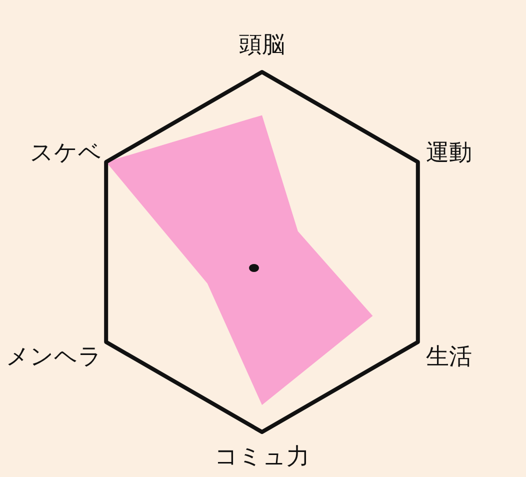 Image resolution: width=526 pixels, height=477 pixels. I want to click on spoke-label: 運動, so click(449, 153).